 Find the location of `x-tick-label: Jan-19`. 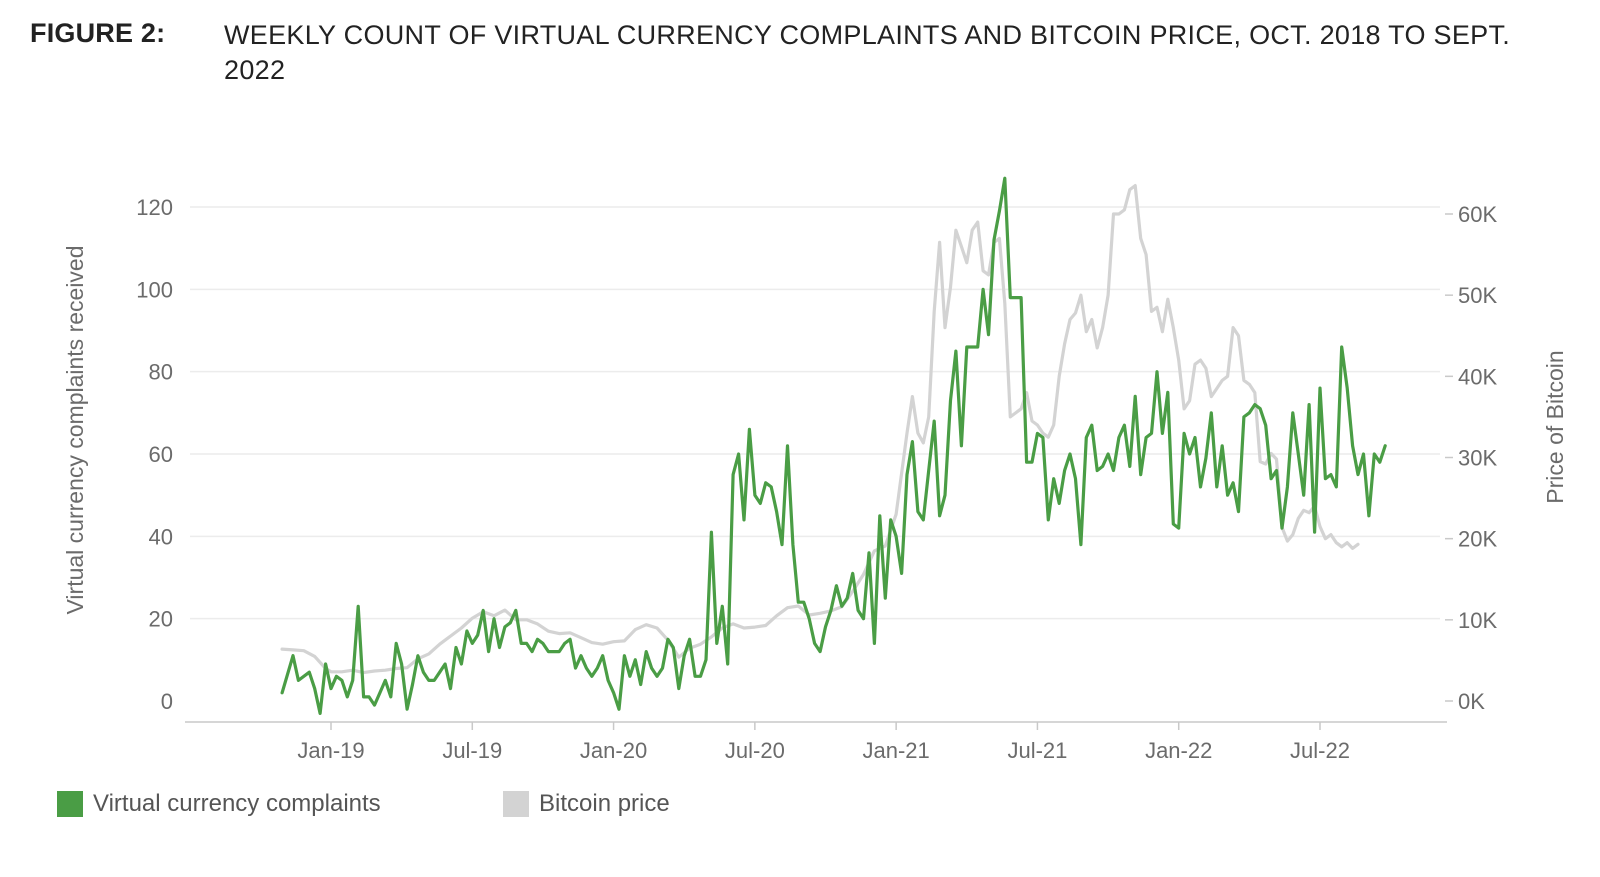

x-tick-label: Jan-19 is located at coordinates (330, 750).